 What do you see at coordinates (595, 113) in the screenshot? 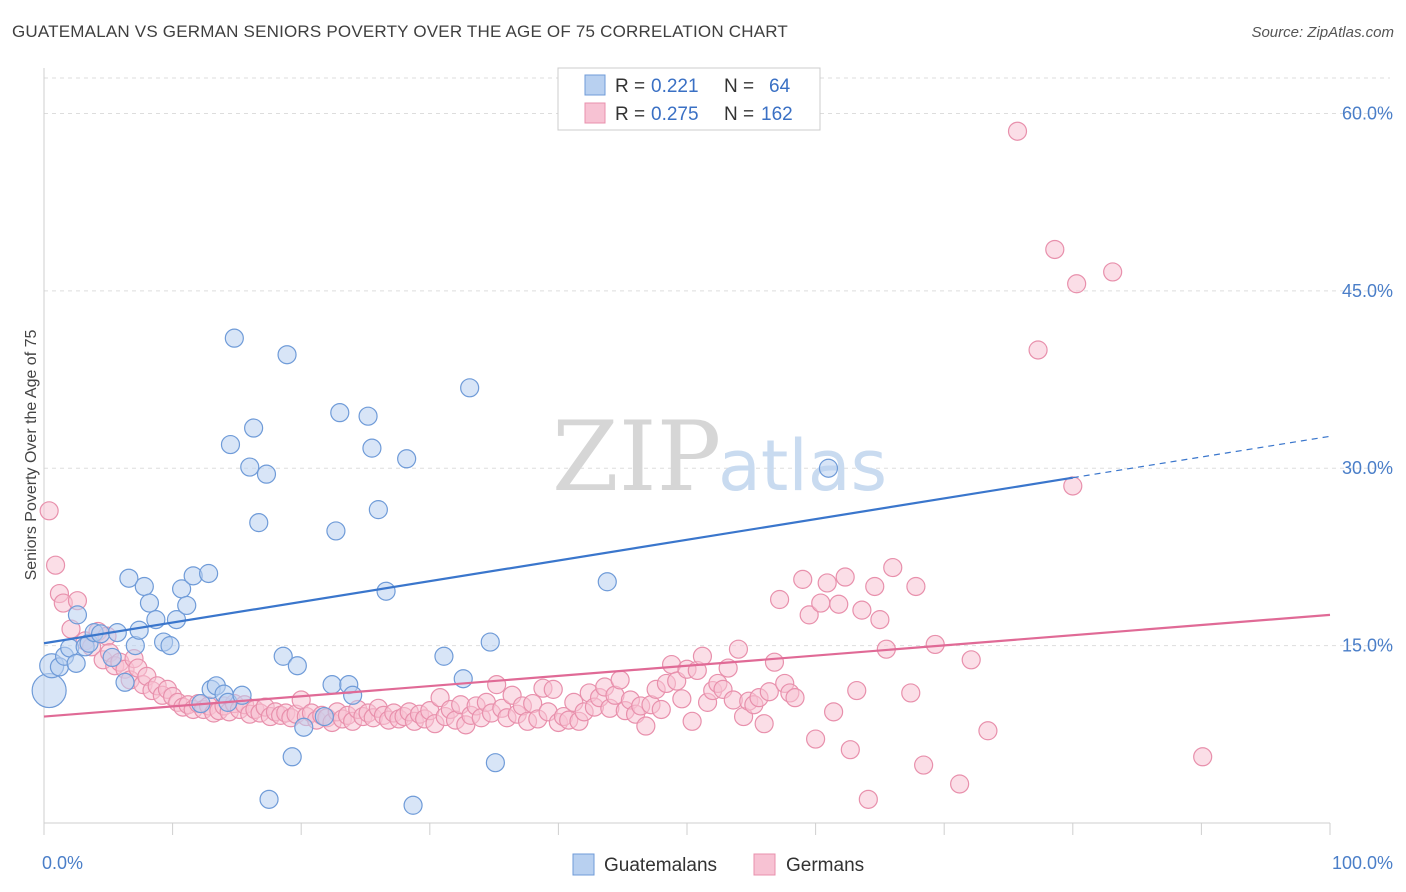
I see `legend-swatch-germans` at bounding box center [595, 113].